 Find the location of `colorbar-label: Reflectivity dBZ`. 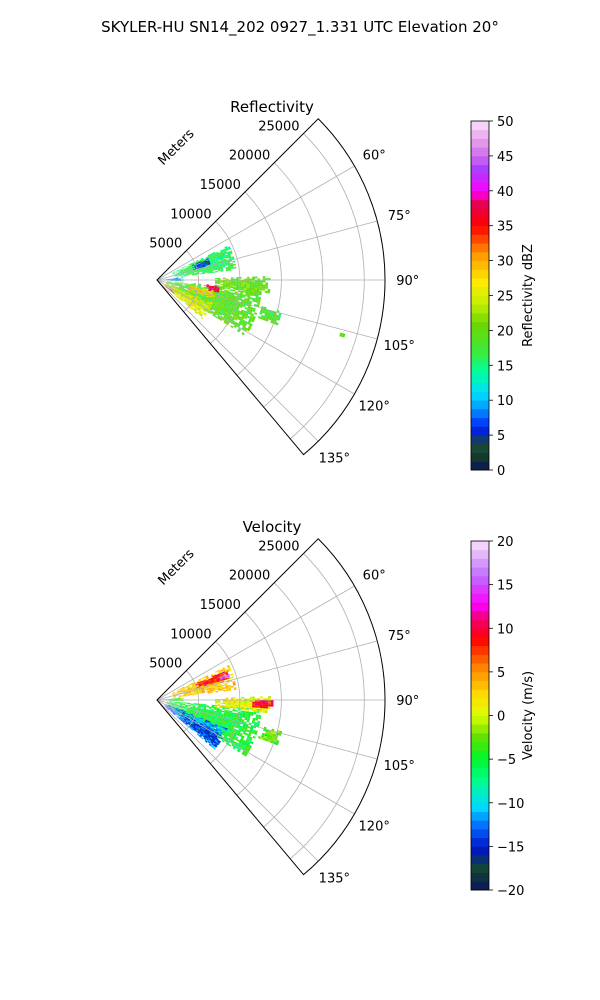

colorbar-label: Reflectivity dBZ is located at coordinates (528, 295).